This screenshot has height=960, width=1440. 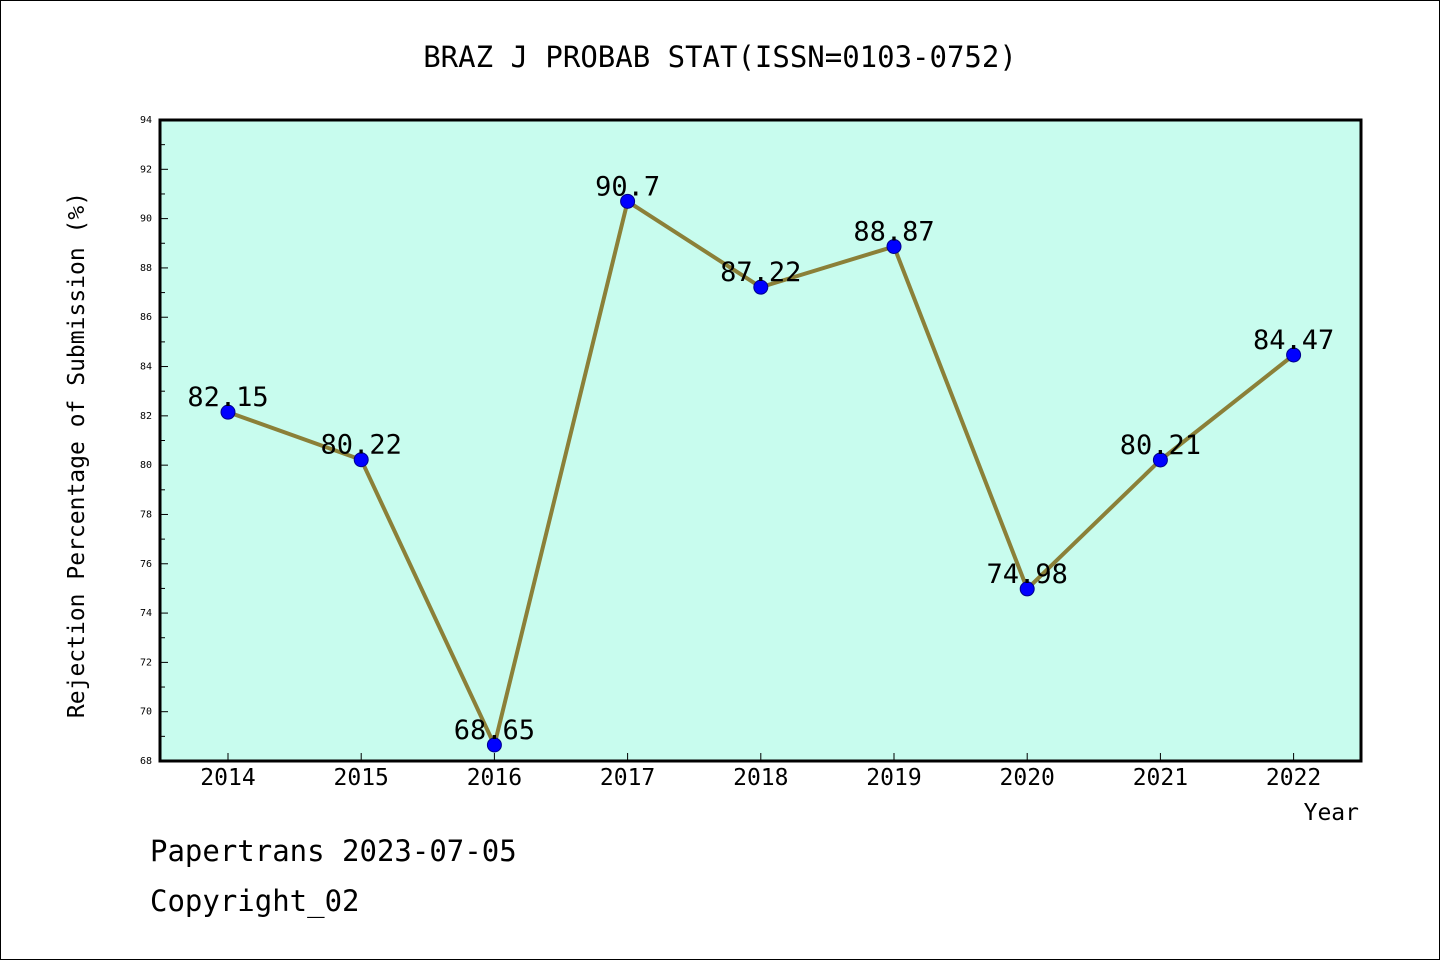 What do you see at coordinates (494, 778) in the screenshot?
I see `x-tick-label: 2016` at bounding box center [494, 778].